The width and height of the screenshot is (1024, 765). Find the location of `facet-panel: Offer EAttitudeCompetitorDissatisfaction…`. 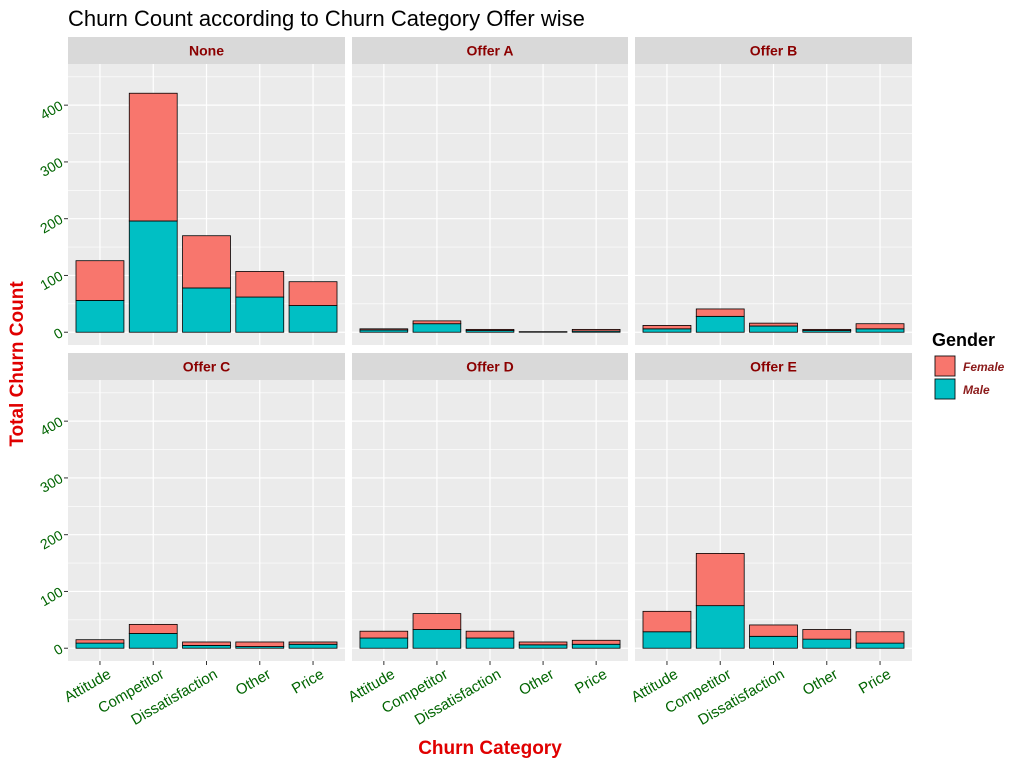

facet-panel: Offer EAttitudeCompetitorDissatisfaction… is located at coordinates (770, 541).